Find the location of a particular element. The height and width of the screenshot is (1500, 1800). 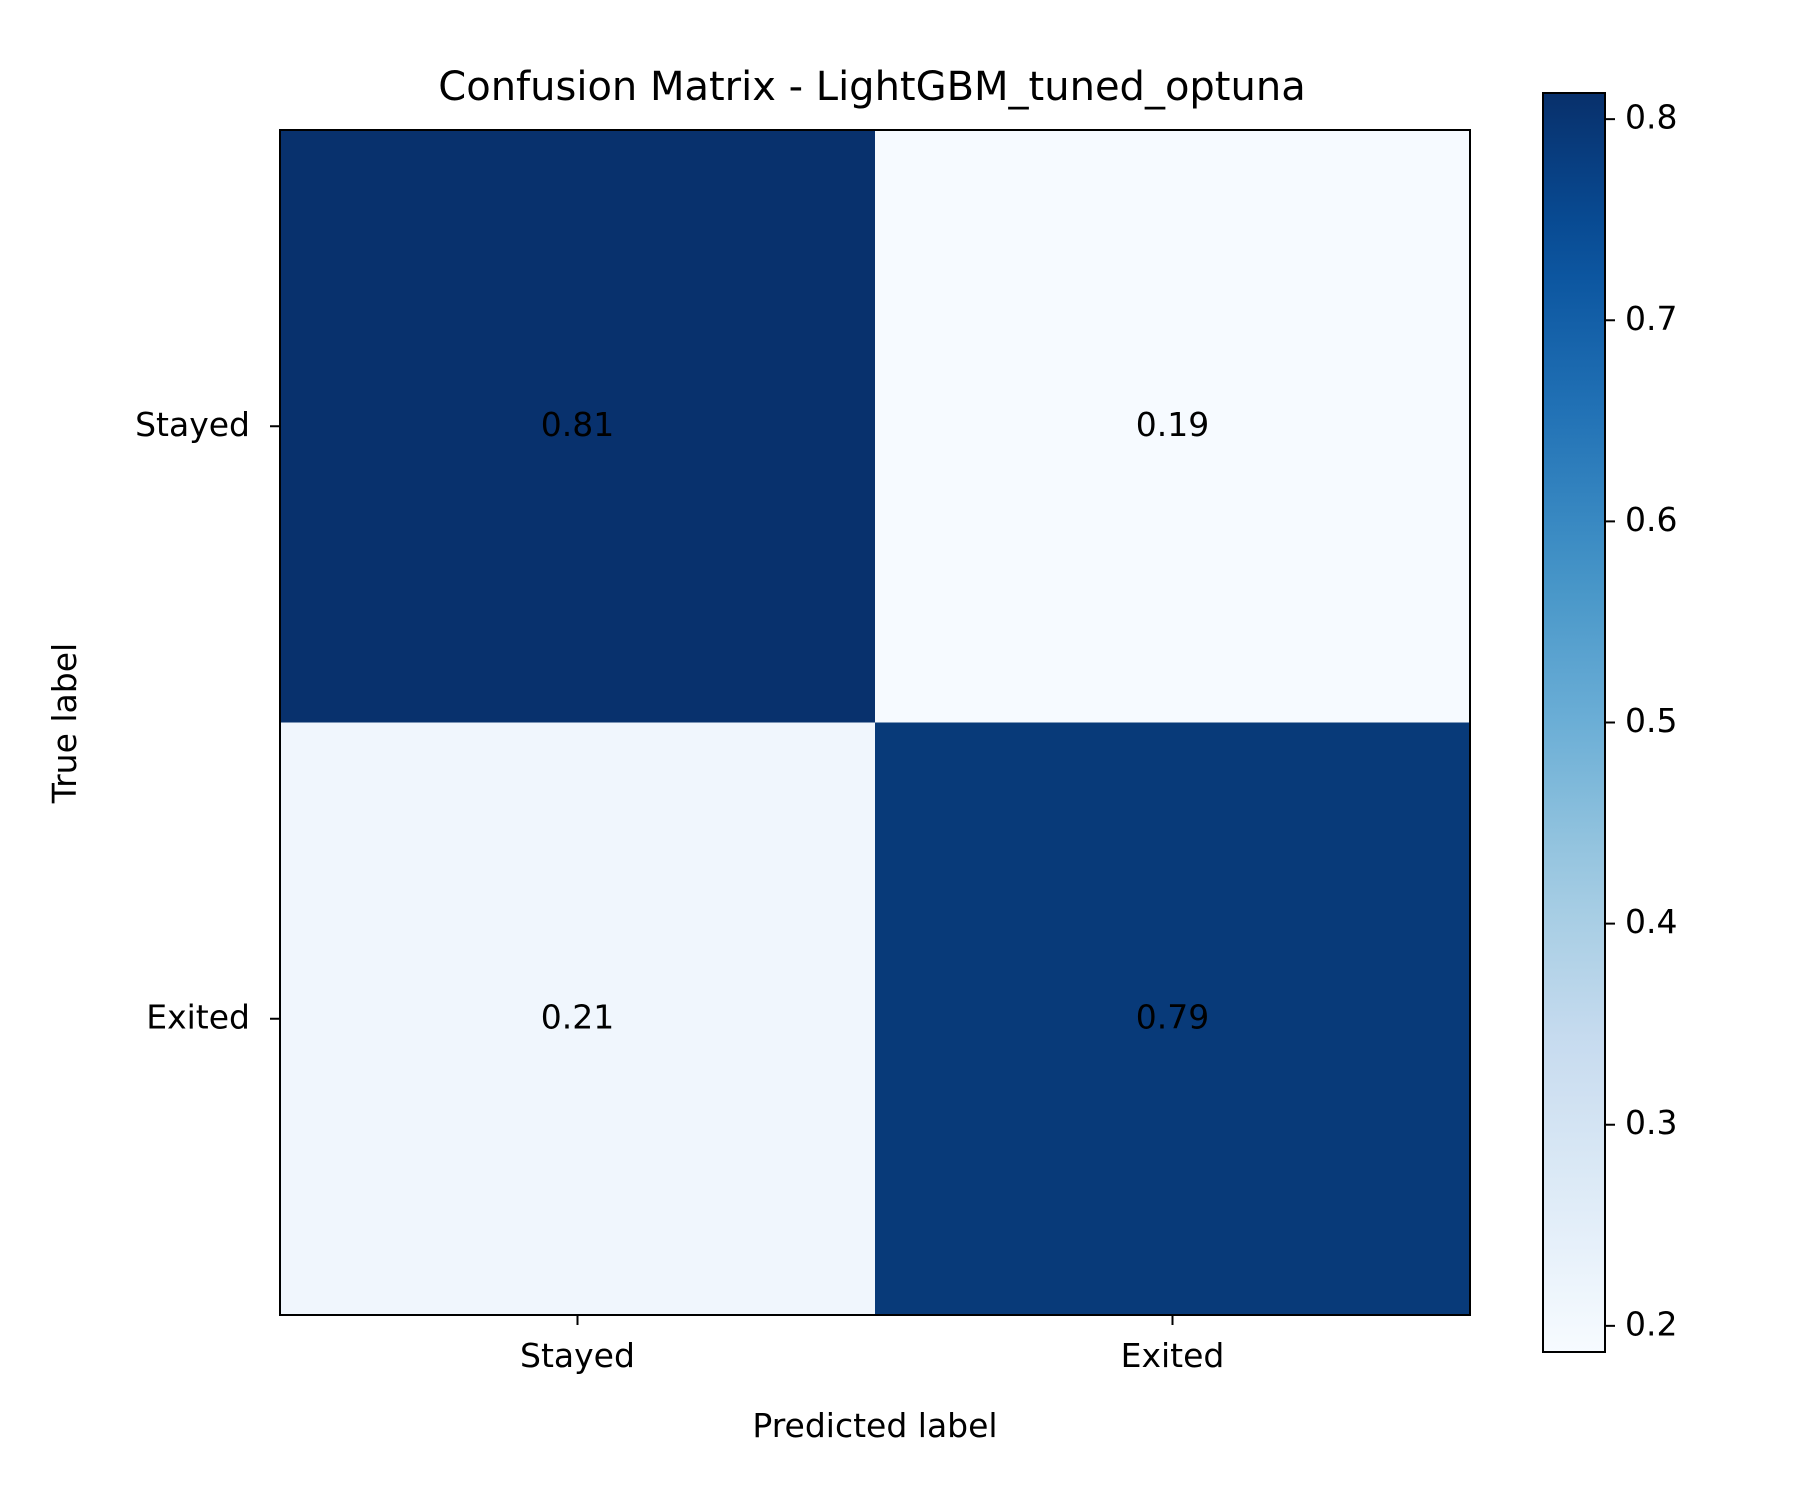

y-axis-label: True label is located at coordinates (64, 723).